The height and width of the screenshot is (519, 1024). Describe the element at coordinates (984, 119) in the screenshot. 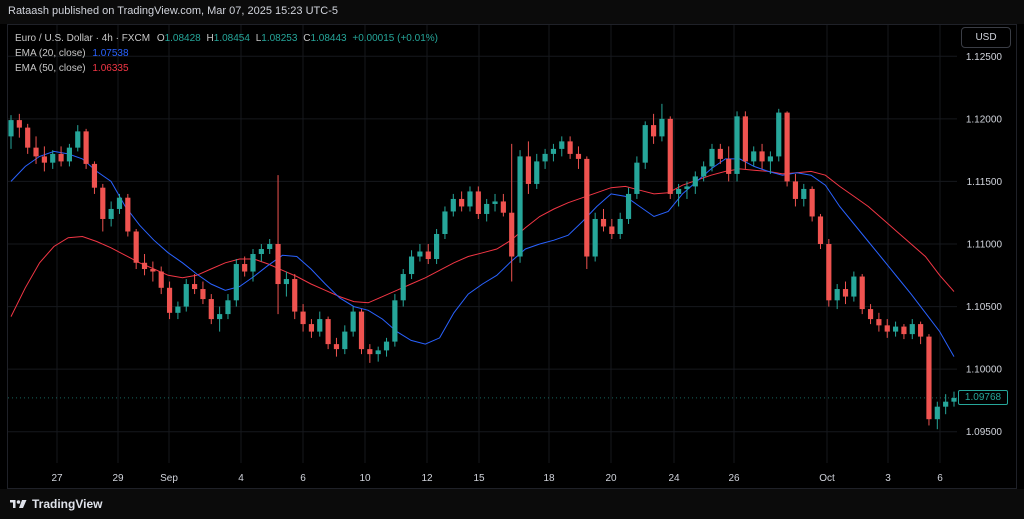

I see `y-tick-label: 1.12000` at that location.